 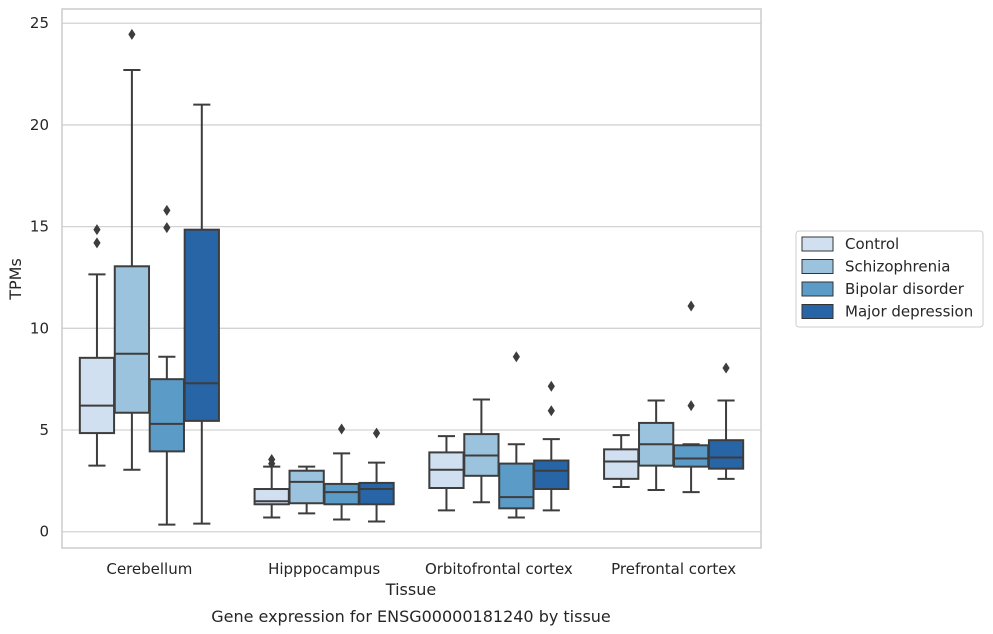 What do you see at coordinates (39, 125) in the screenshot?
I see `y-tick-label: 20` at bounding box center [39, 125].